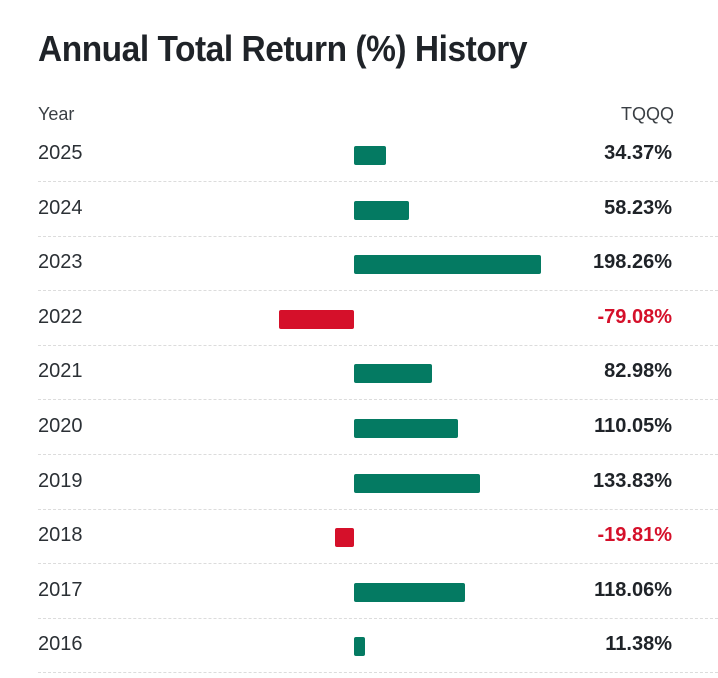 Image resolution: width=718 pixels, height=678 pixels. What do you see at coordinates (60, 644) in the screenshot?
I see `year-label: 2016` at bounding box center [60, 644].